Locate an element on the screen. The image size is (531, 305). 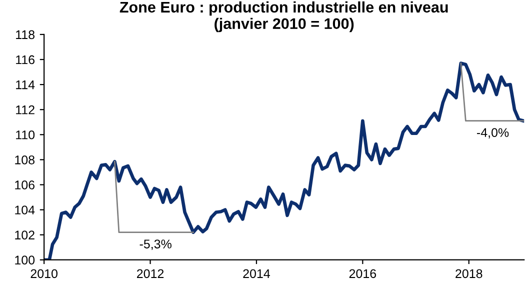
y-tick-label: 116 is located at coordinates (25, 59).